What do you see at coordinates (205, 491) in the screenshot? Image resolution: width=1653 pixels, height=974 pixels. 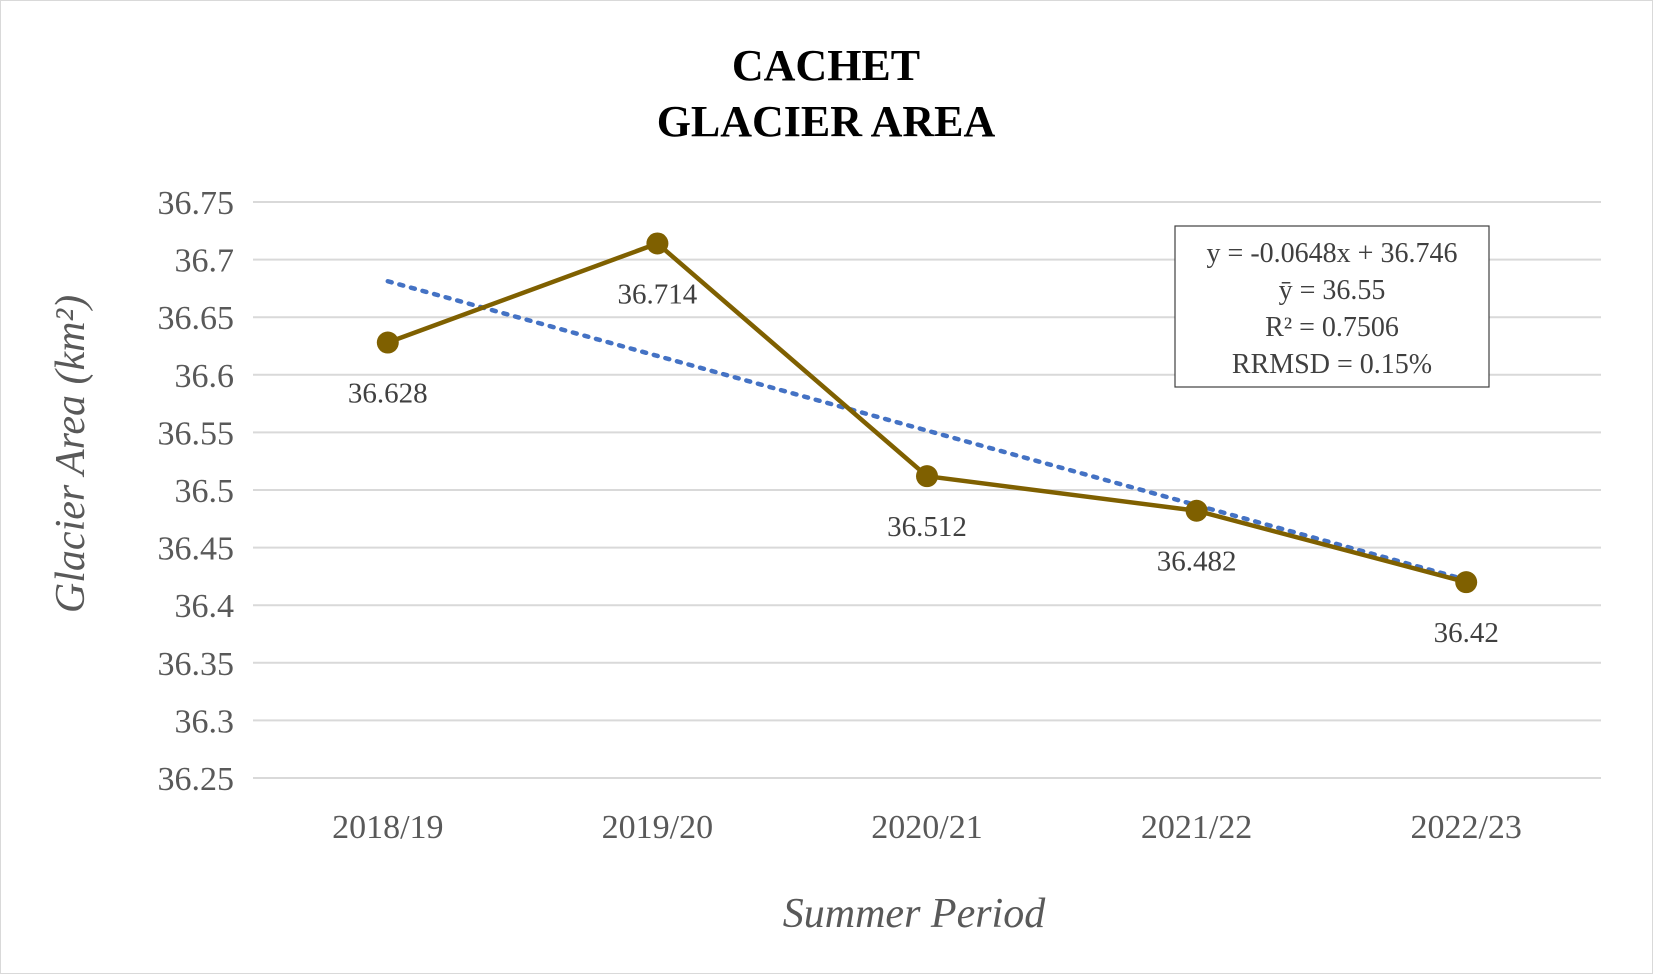 I see `y-tick-label: 36.5` at bounding box center [205, 491].